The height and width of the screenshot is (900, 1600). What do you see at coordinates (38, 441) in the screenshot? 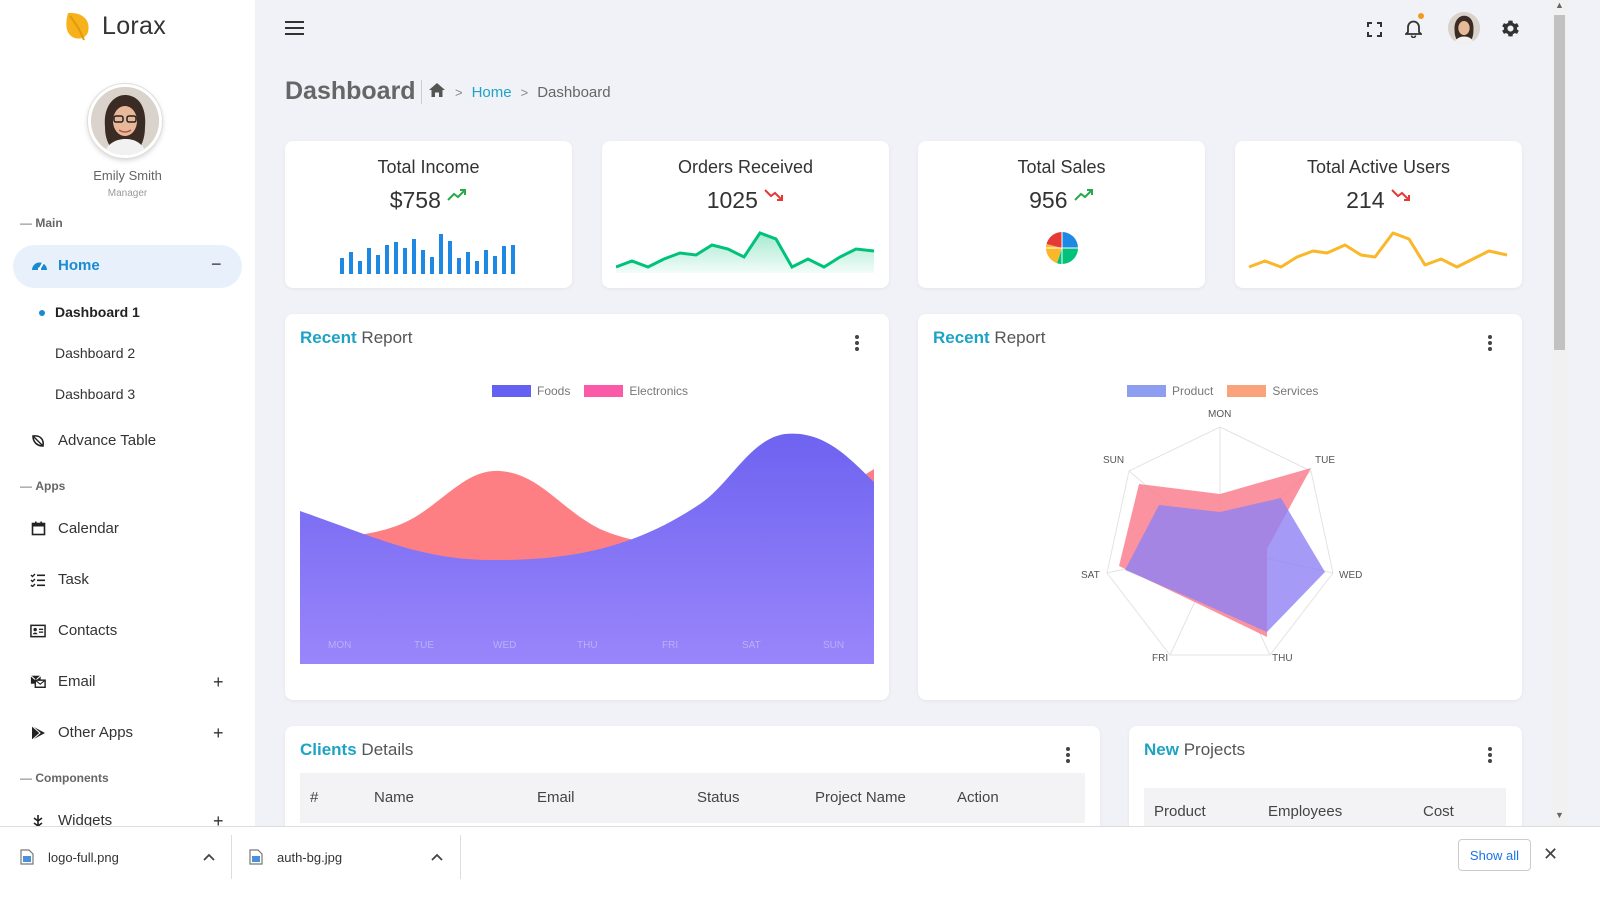
I see `leaf-icon` at bounding box center [38, 441].